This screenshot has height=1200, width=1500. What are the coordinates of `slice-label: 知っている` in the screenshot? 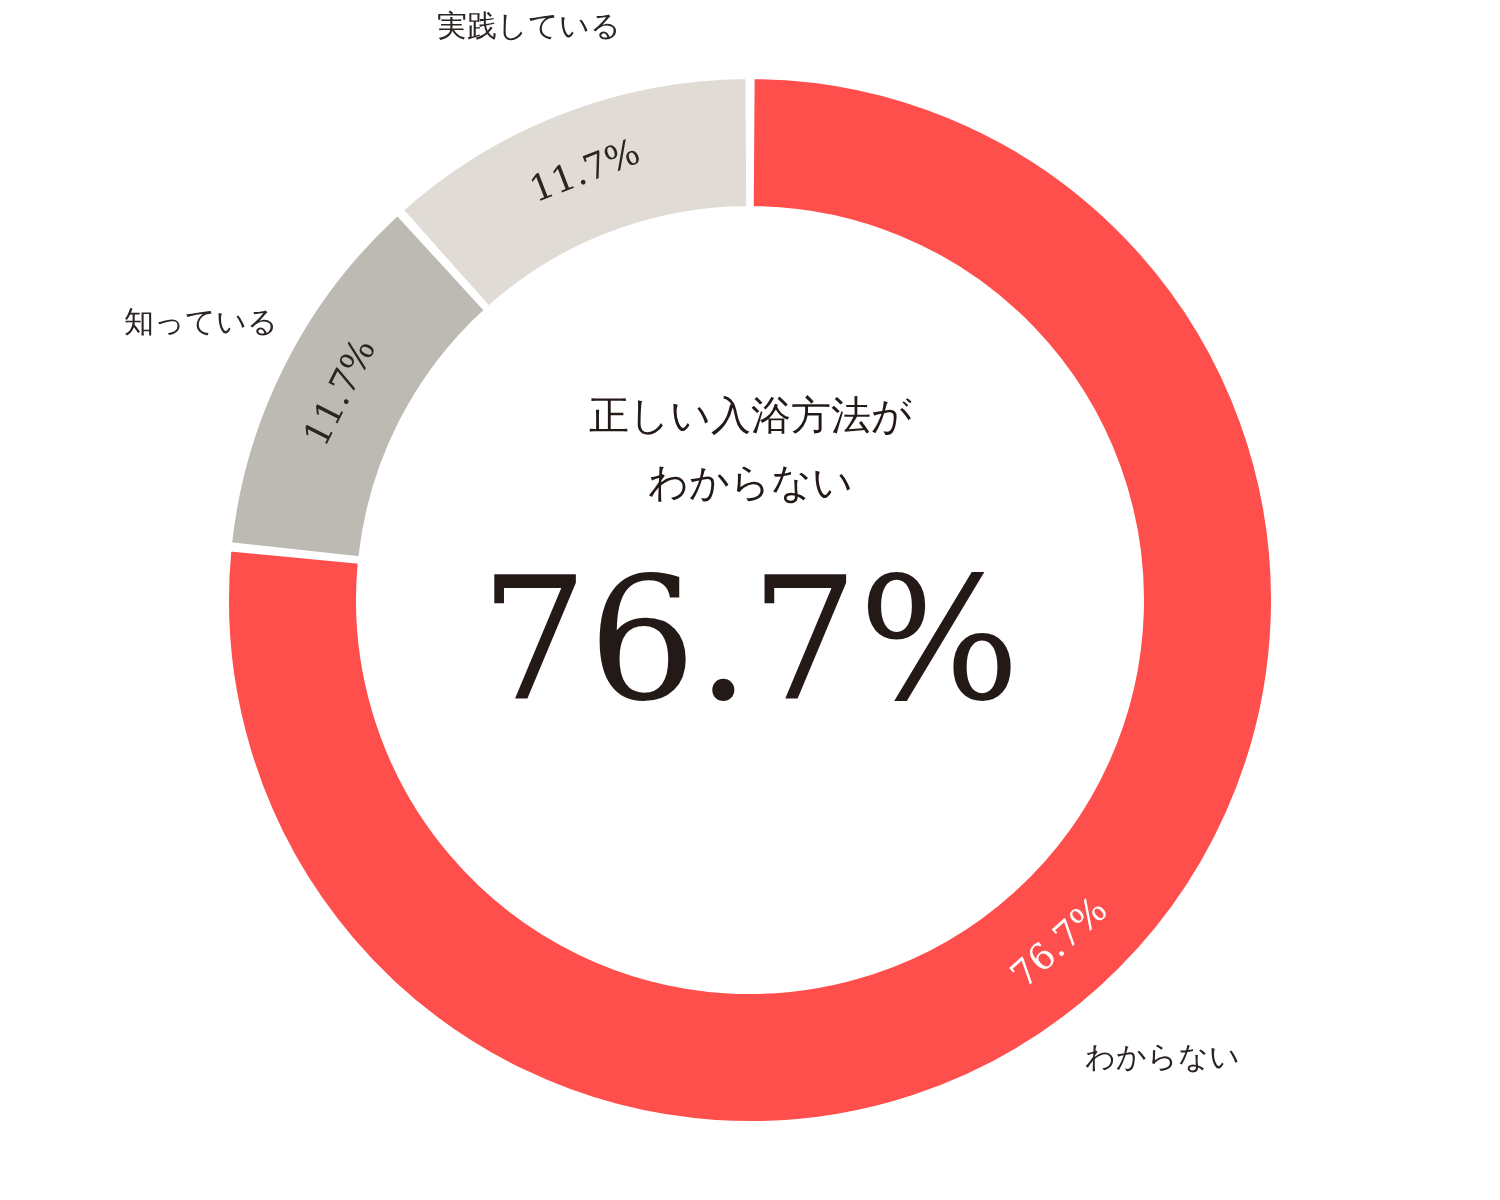 It's located at (201, 322).